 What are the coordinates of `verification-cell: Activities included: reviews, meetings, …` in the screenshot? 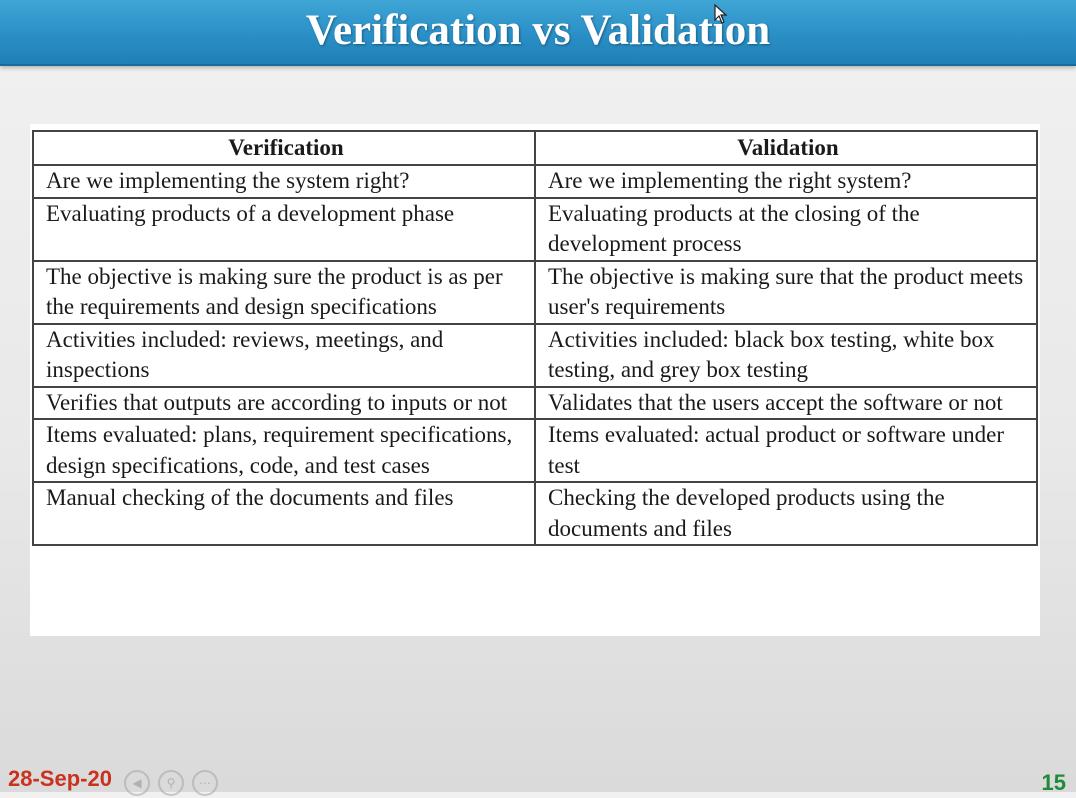 It's located at (284, 355).